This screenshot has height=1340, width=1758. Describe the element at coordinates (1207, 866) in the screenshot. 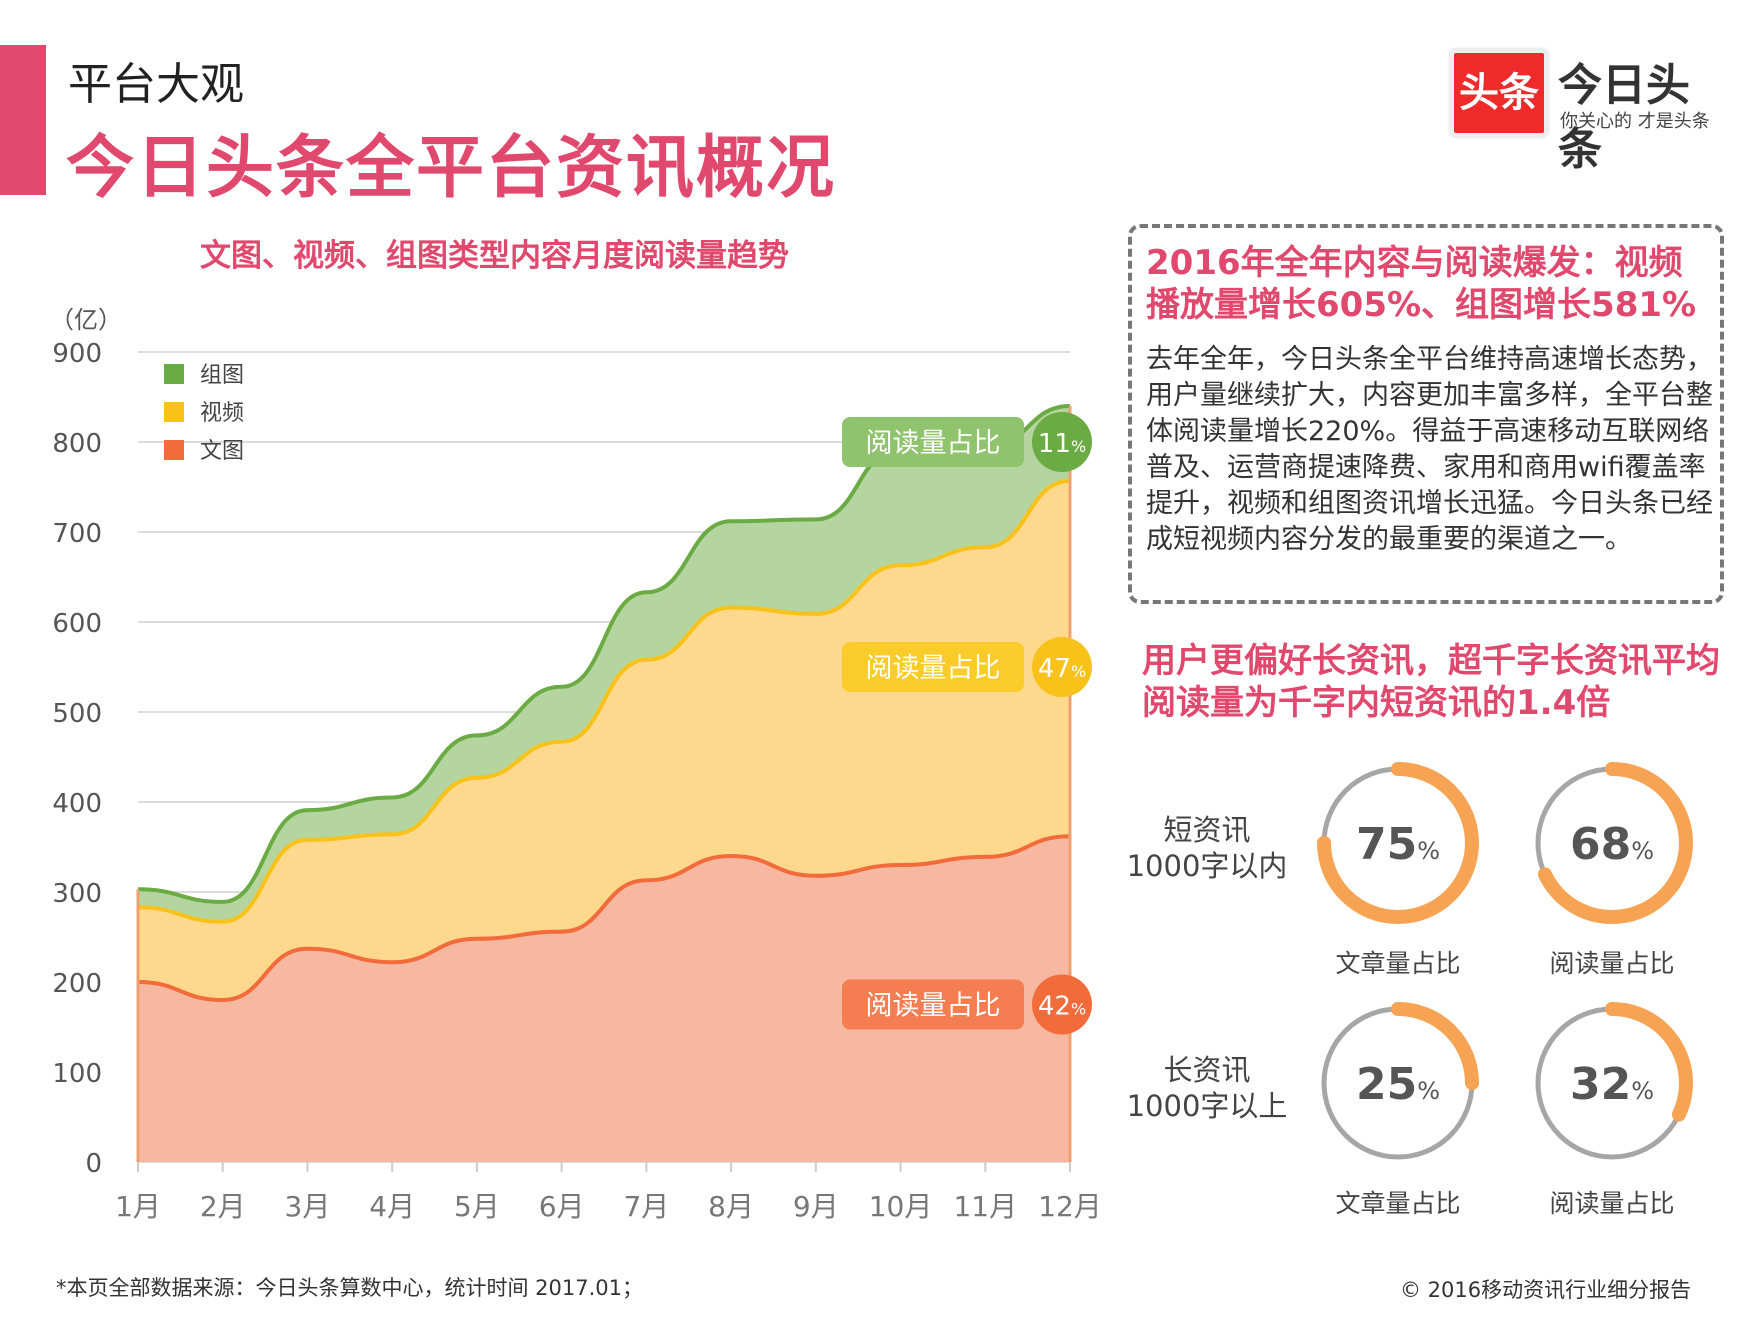

I see `short-article-label-line2: 1000字以内` at that location.